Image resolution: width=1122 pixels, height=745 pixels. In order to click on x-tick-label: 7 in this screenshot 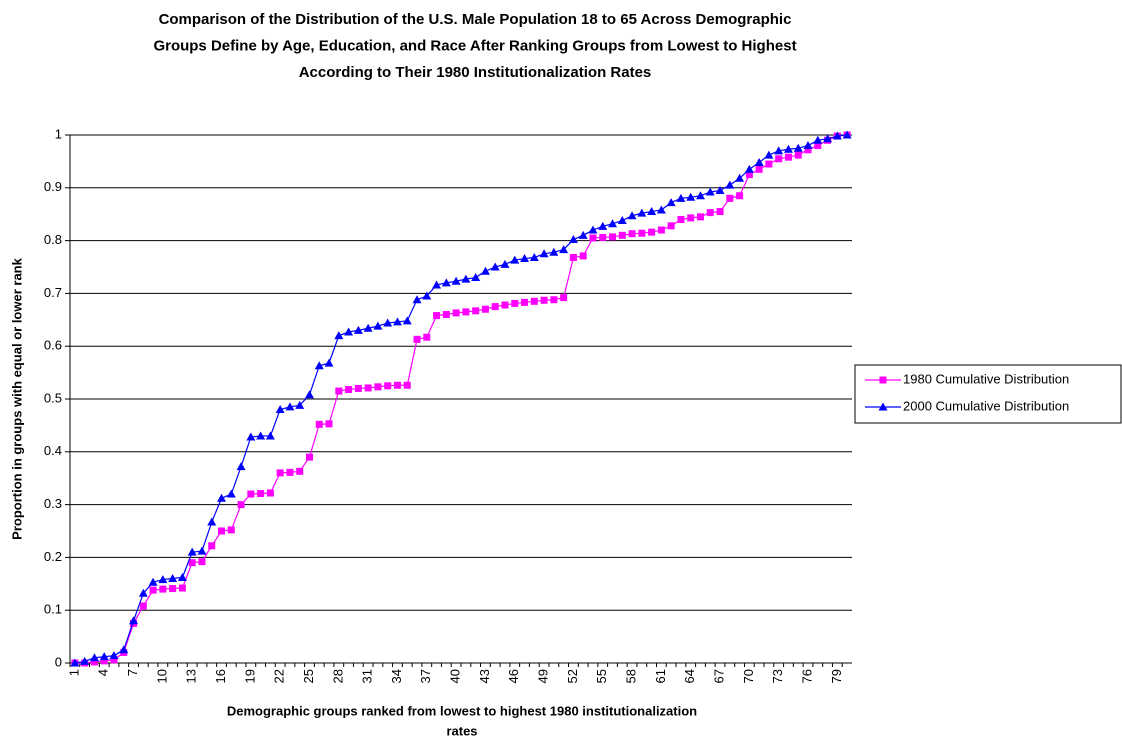, I will do `click(132, 672)`.